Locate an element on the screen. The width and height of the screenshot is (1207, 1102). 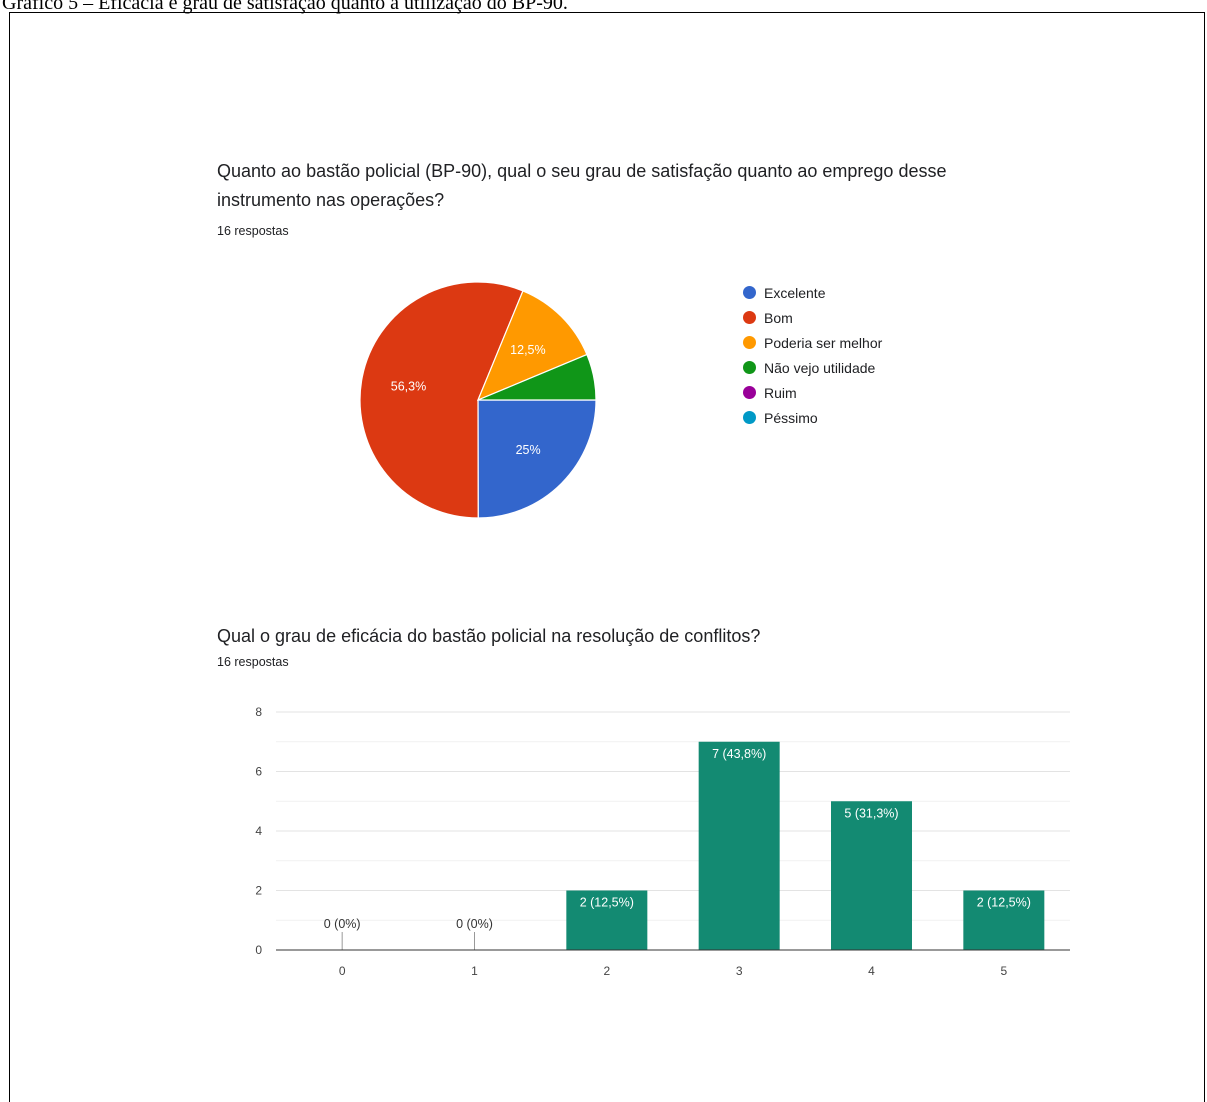
x-tick-label: 5 is located at coordinates (1003, 971).